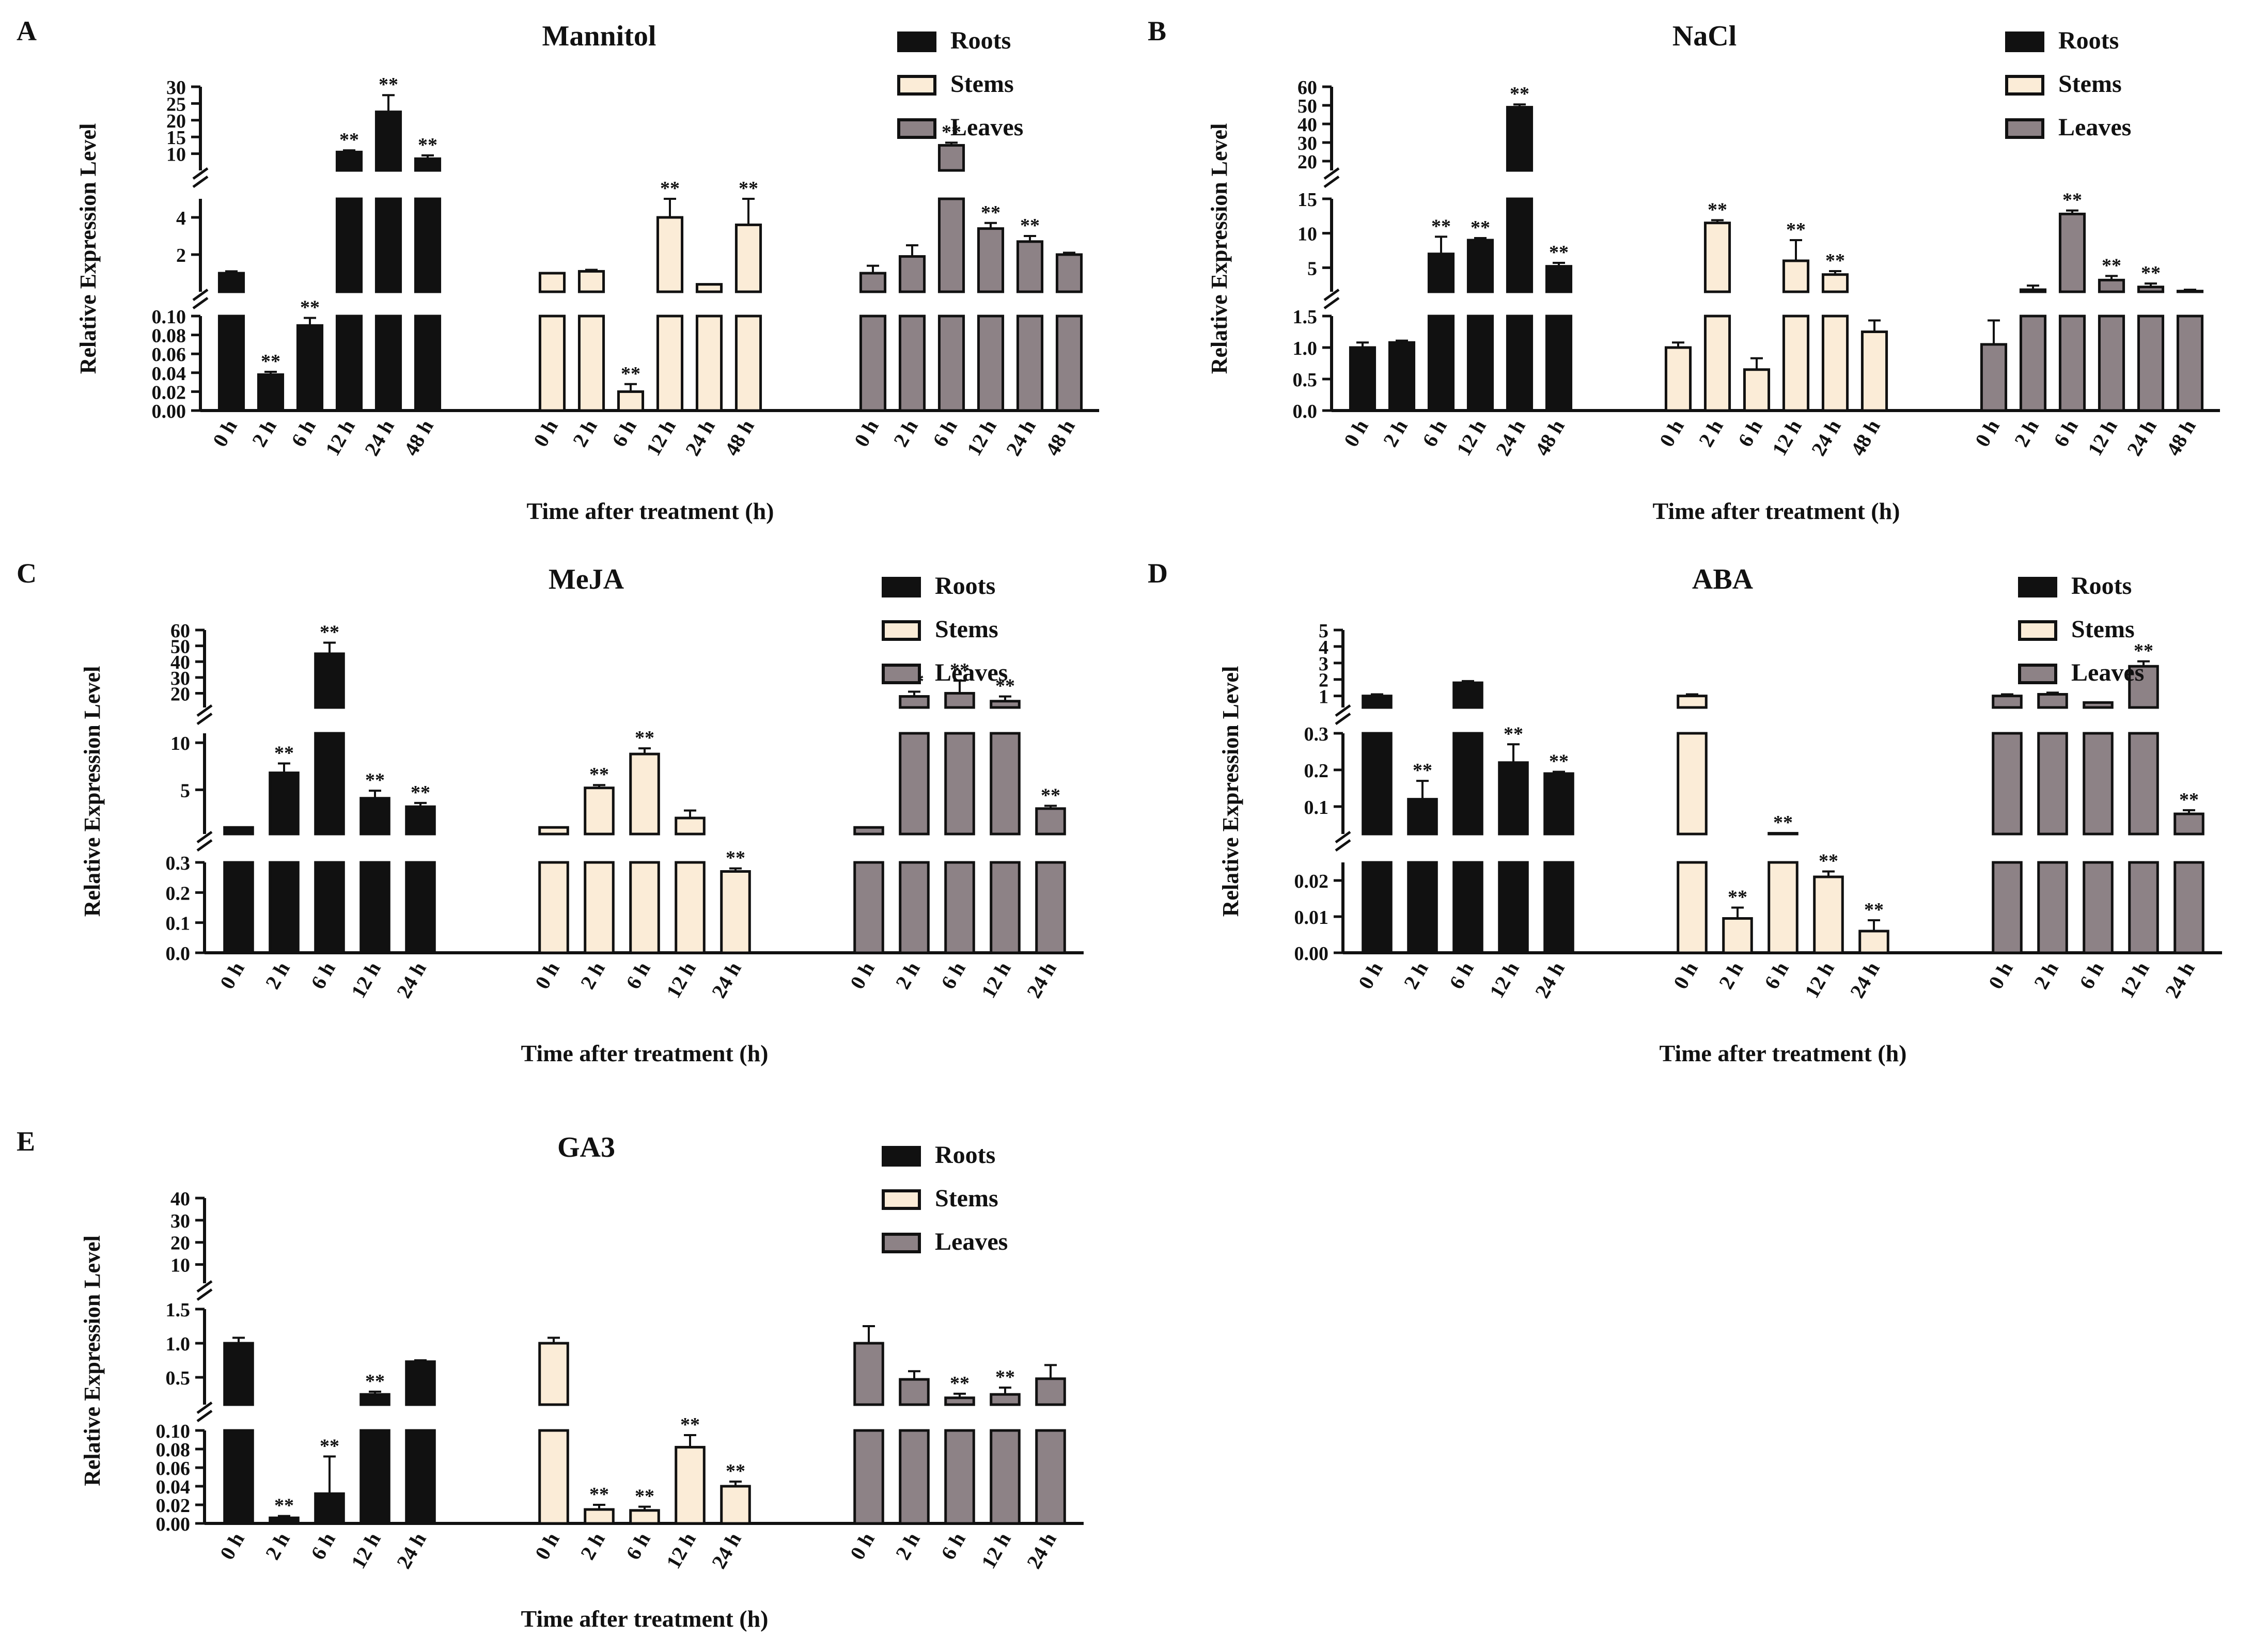 Image resolution: width=2252 pixels, height=1652 pixels. I want to click on y-tick-label: 15, so click(176, 138).